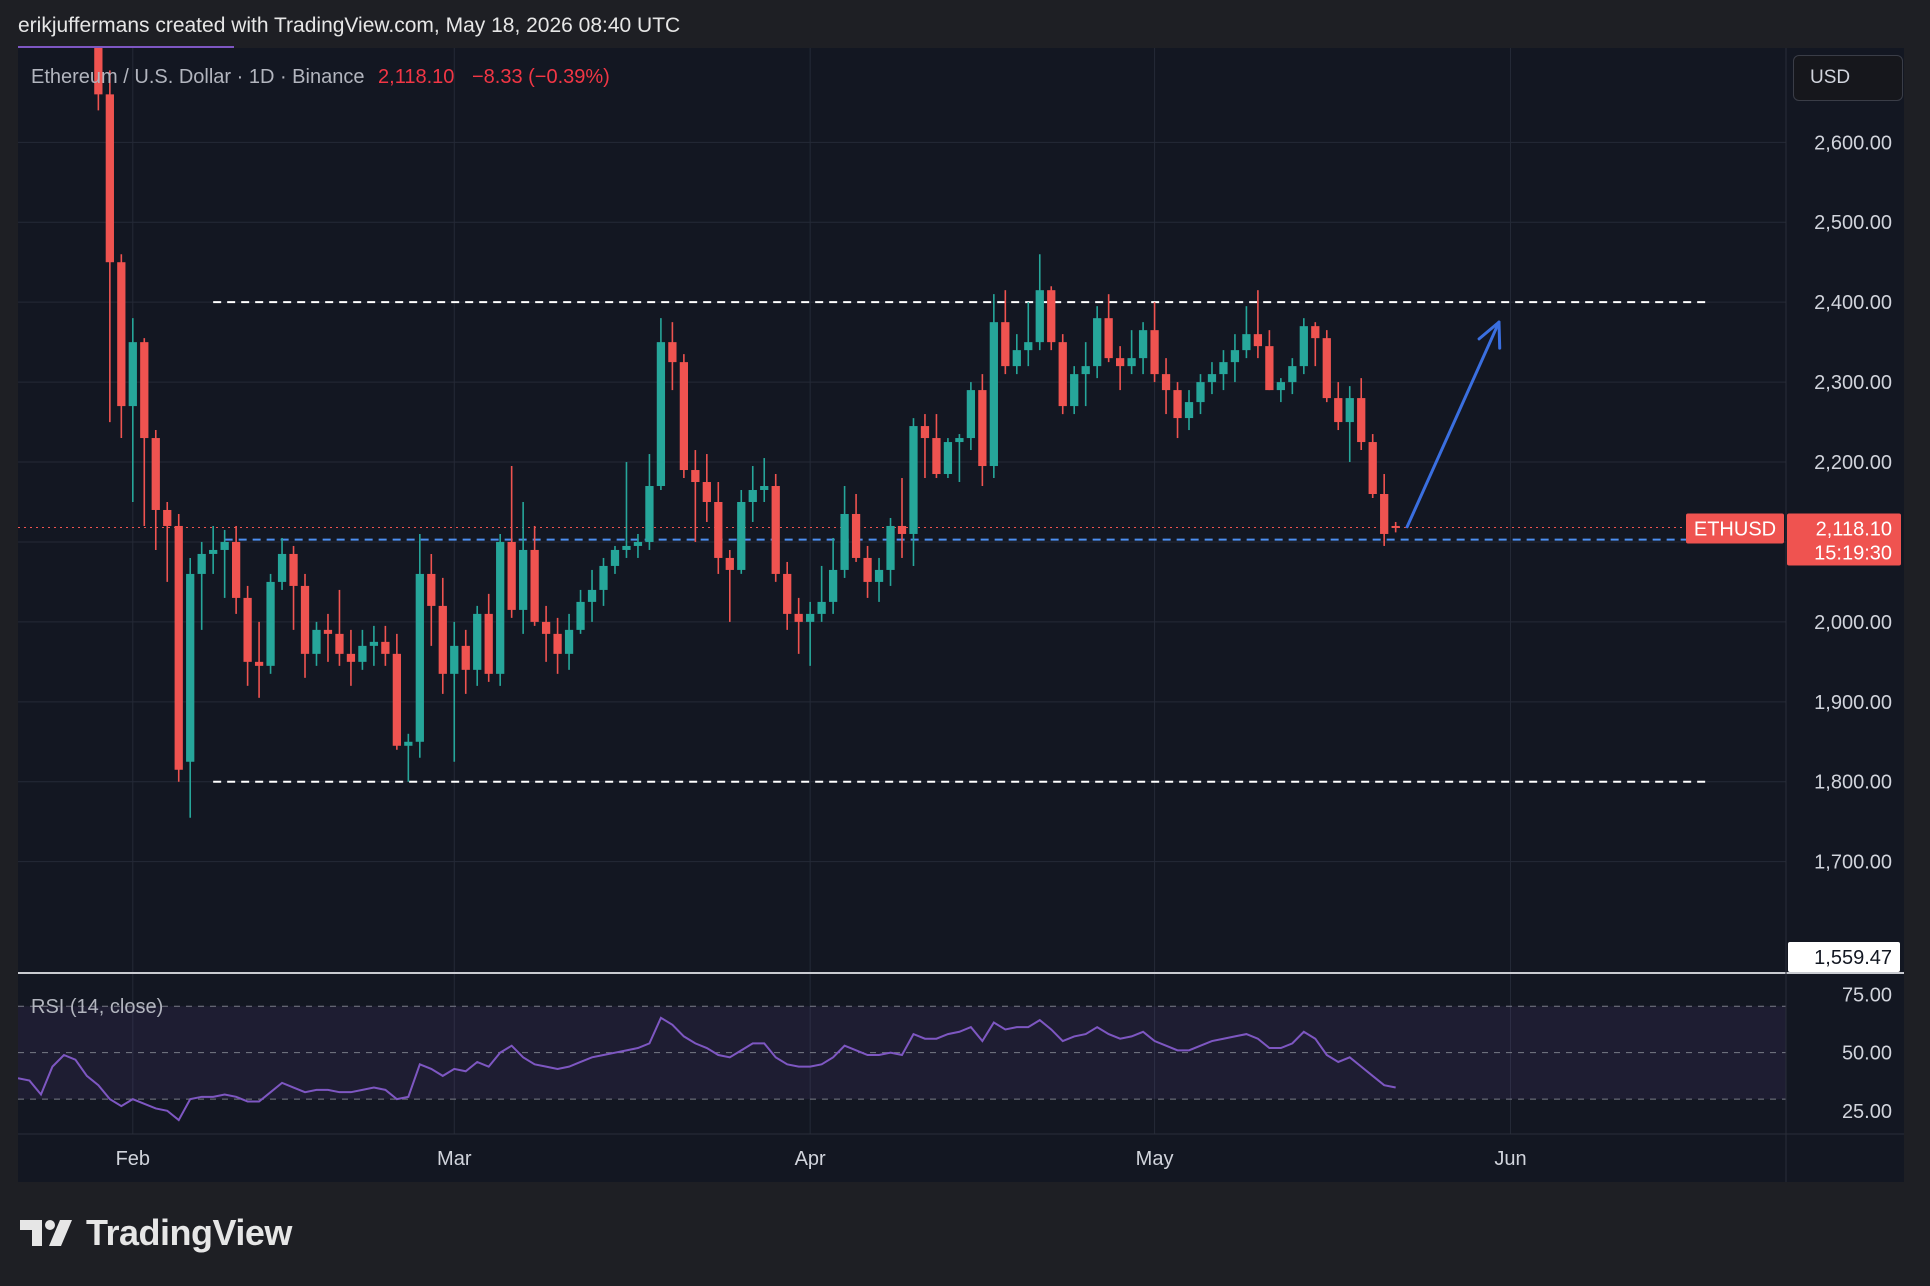  I want to click on symbol-badge-box, so click(1735, 528).